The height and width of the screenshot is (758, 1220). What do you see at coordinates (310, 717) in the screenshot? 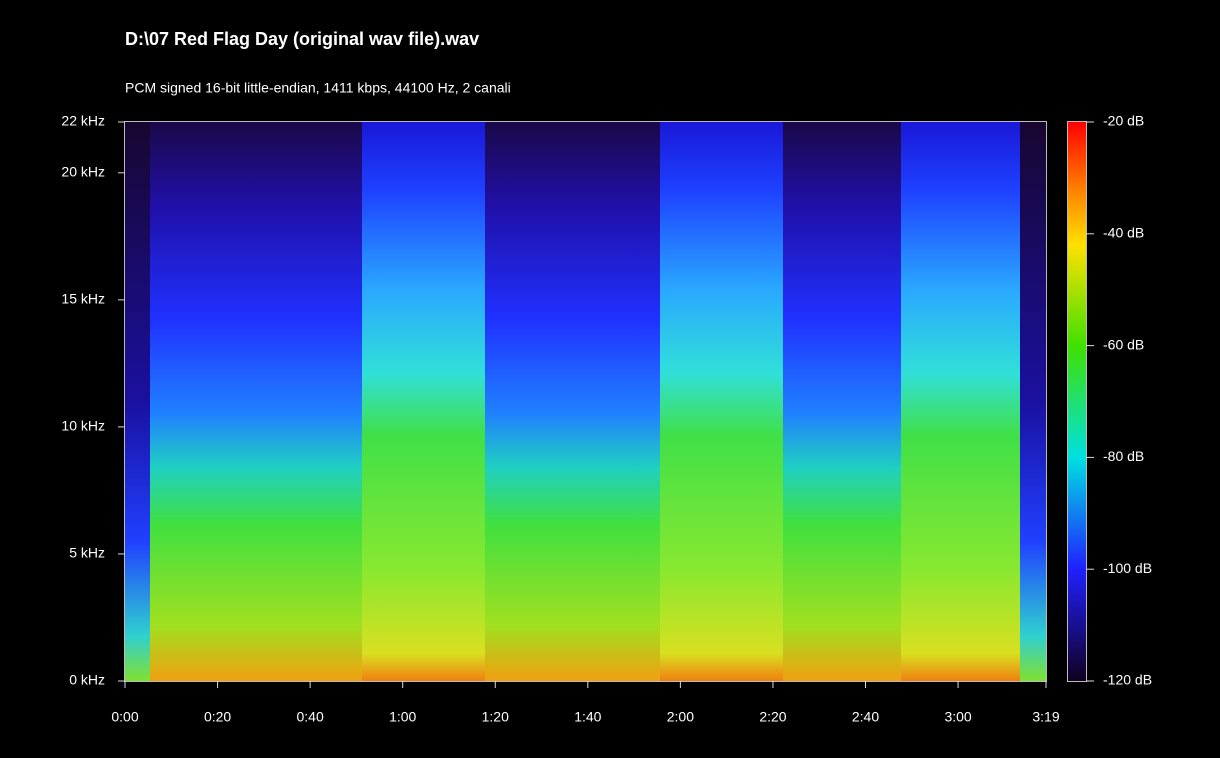
I see `x-tick-label: 0:40` at bounding box center [310, 717].